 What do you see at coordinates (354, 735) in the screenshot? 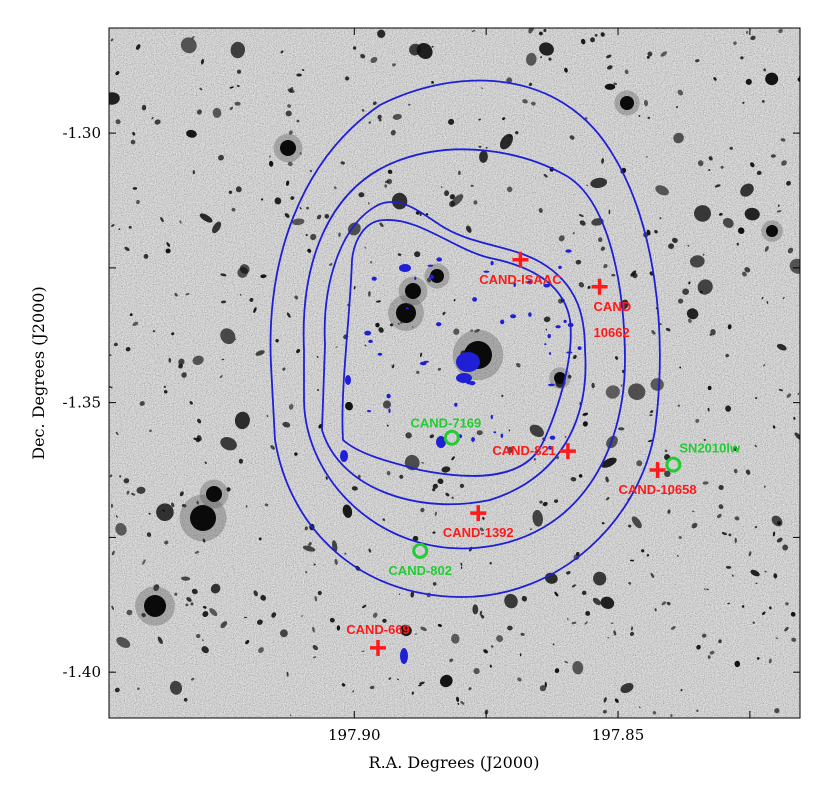
I see `x-tick-label: 197.90` at bounding box center [354, 735].